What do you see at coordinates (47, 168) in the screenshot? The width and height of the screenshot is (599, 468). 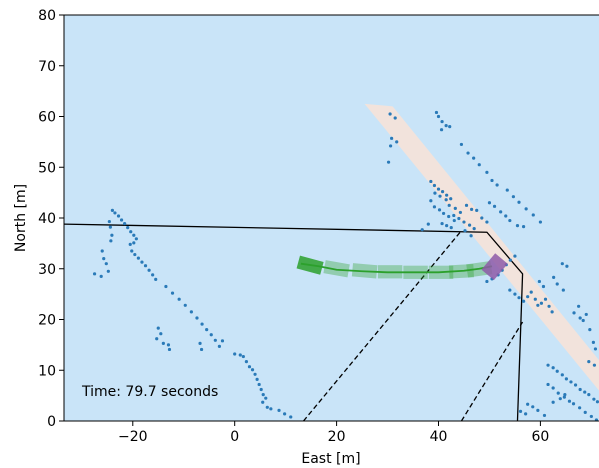 I see `y-tick-label: 50` at bounding box center [47, 168].